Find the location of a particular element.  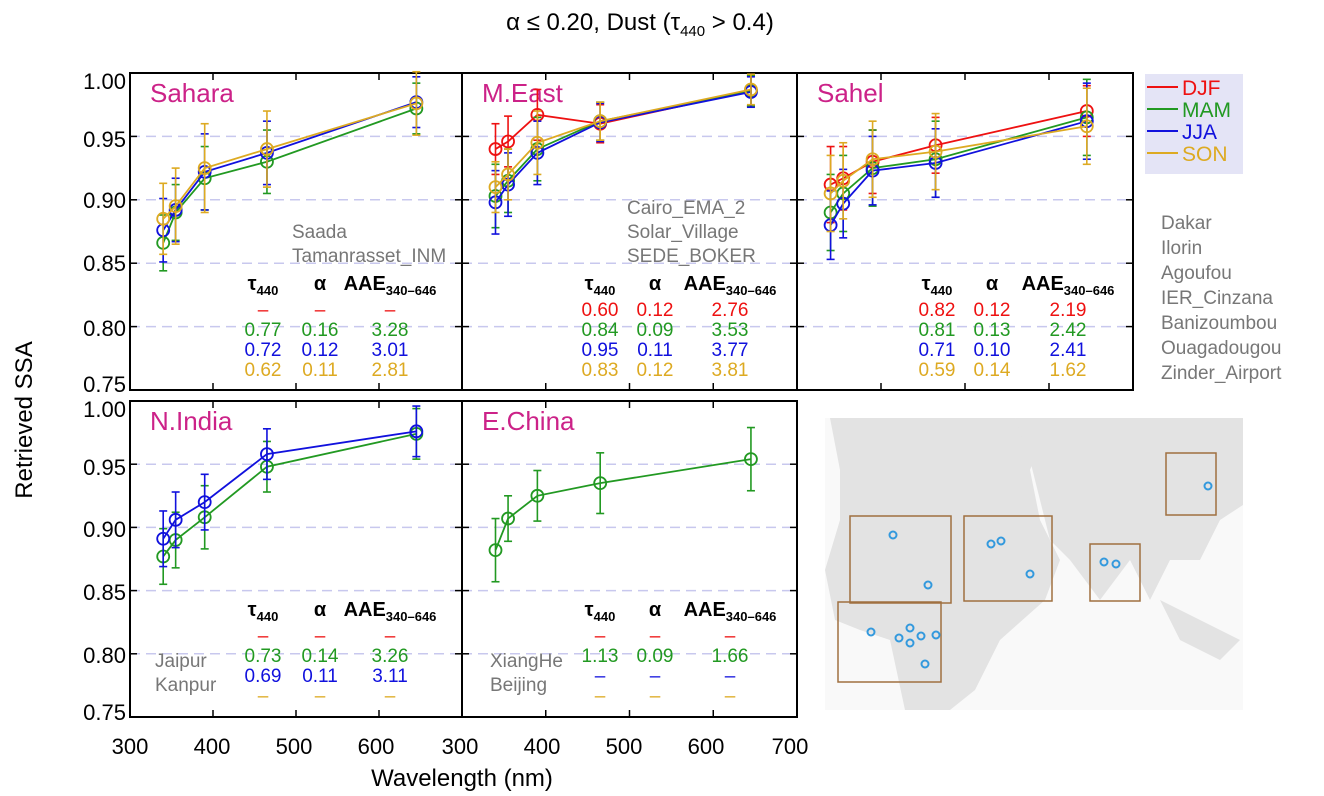

table-cell: 0.81 is located at coordinates (937, 330).